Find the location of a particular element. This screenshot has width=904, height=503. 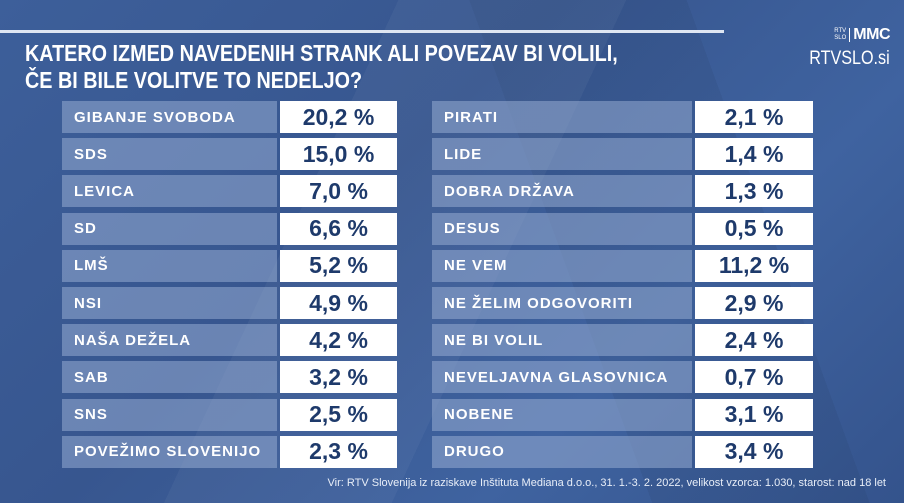

party-value: 2,5 % is located at coordinates (338, 414).